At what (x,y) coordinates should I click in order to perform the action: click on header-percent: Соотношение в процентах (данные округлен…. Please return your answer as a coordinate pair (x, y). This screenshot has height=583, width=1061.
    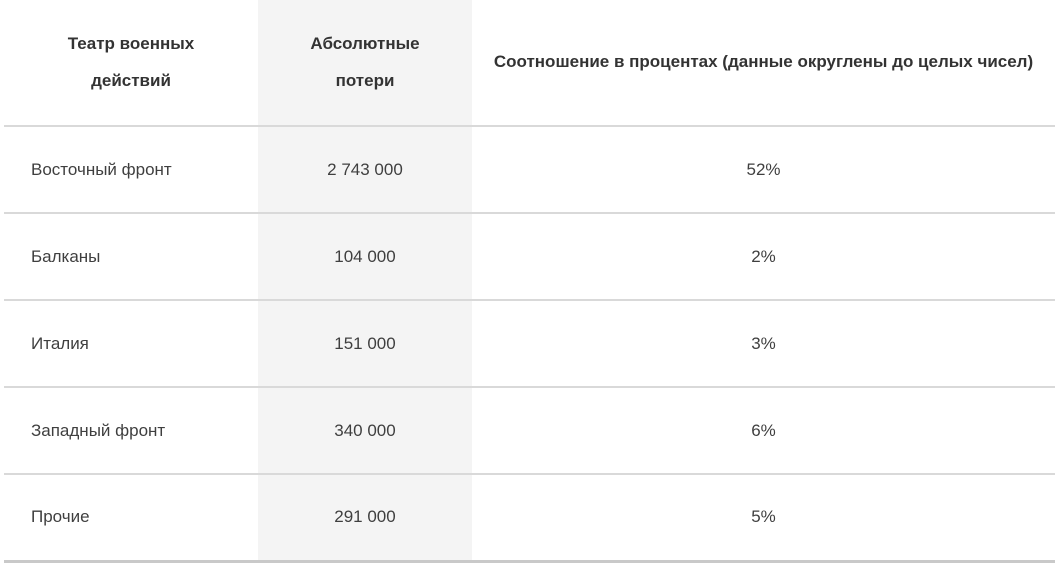
    Looking at the image, I should click on (763, 63).